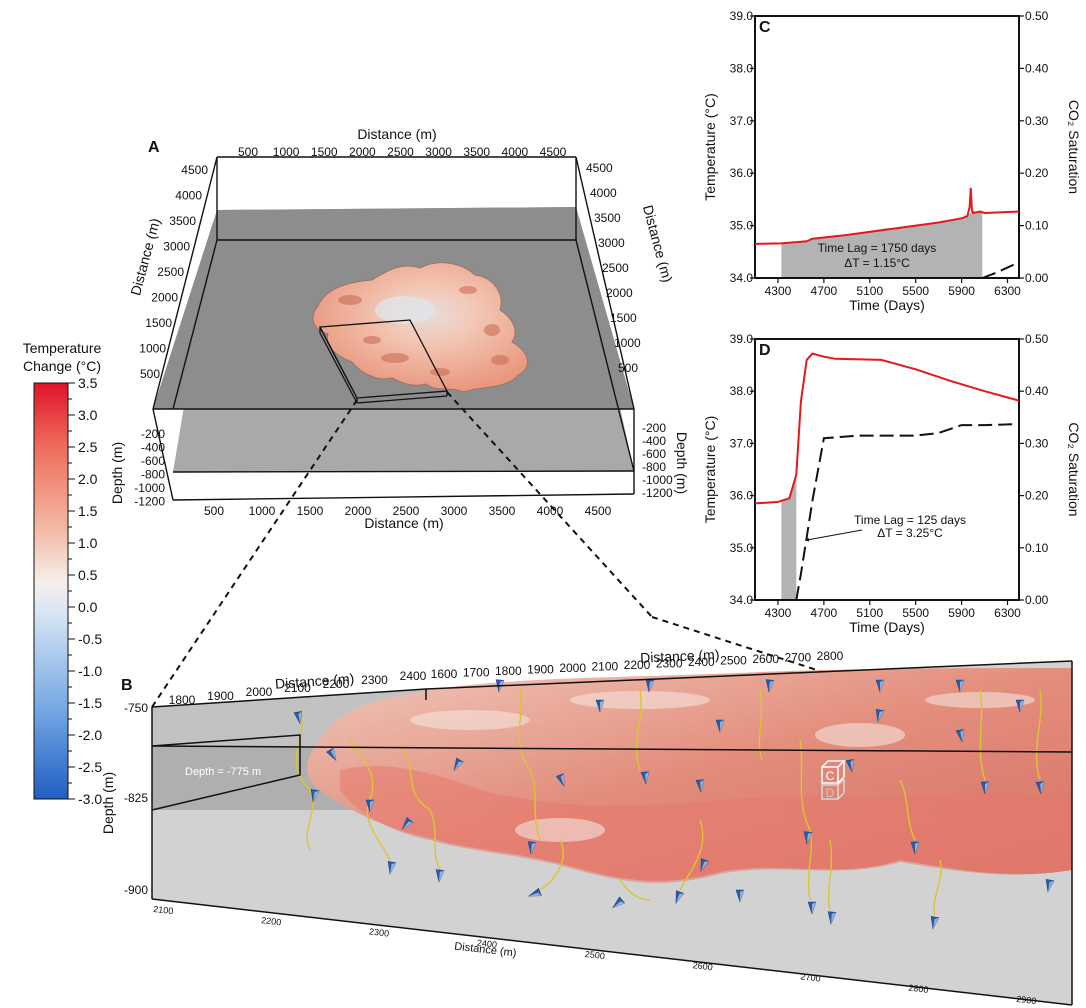  Describe the element at coordinates (540, 670) in the screenshot. I see `panel-b-top-right-tick: 1900` at that location.